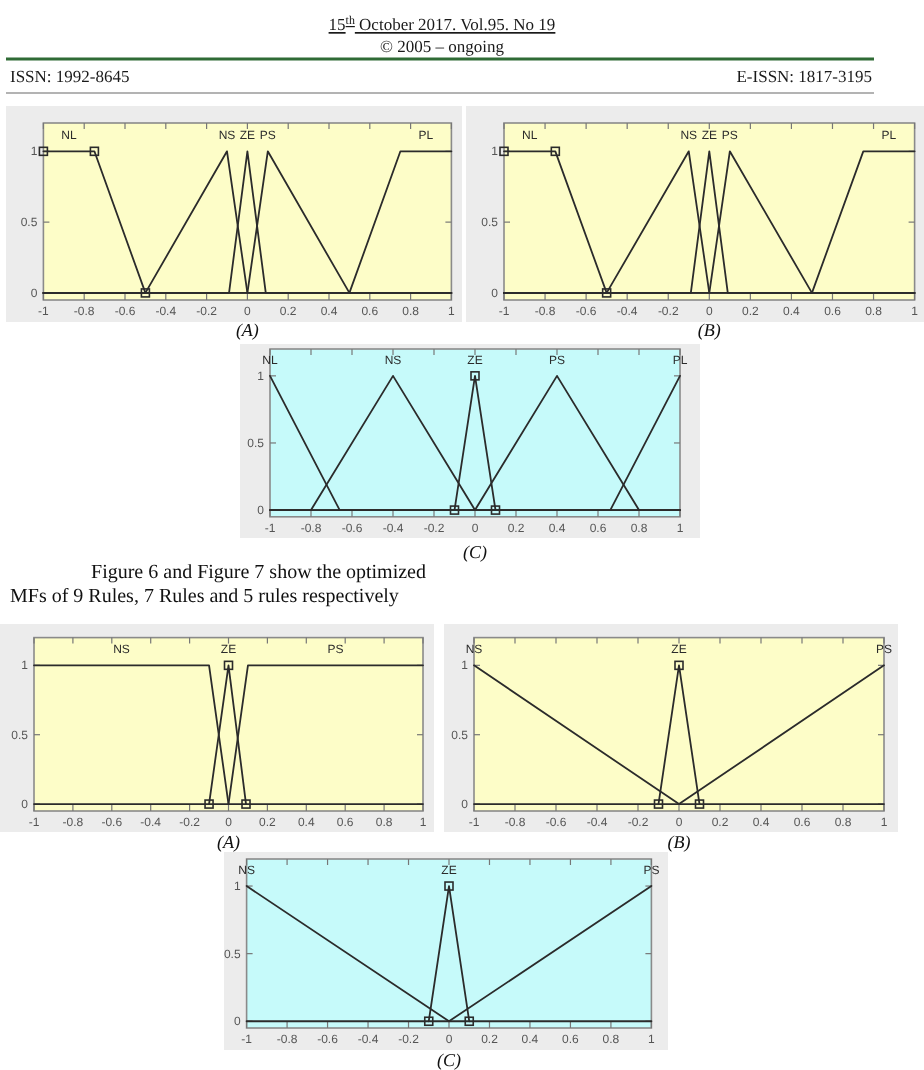 Image resolution: width=924 pixels, height=1070 pixels. What do you see at coordinates (70, 76) in the screenshot?
I see `text: ISSN: 1992-8645` at bounding box center [70, 76].